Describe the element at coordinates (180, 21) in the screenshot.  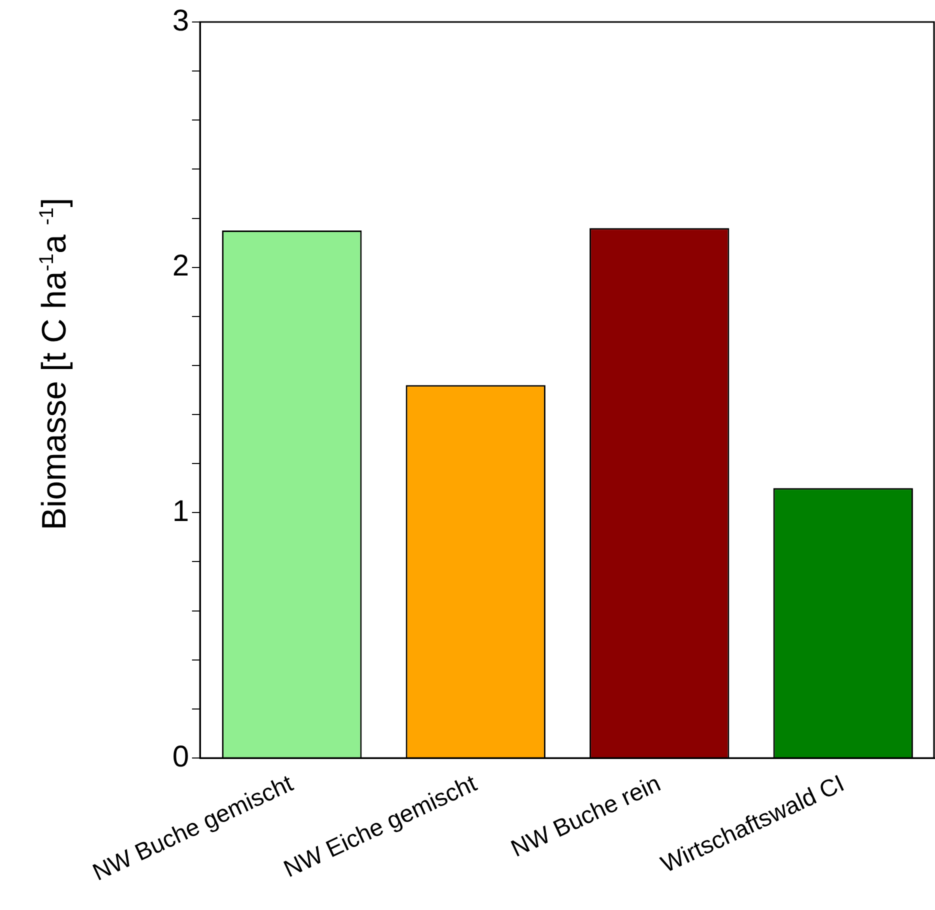
I see `y-tick-label: 3` at that location.